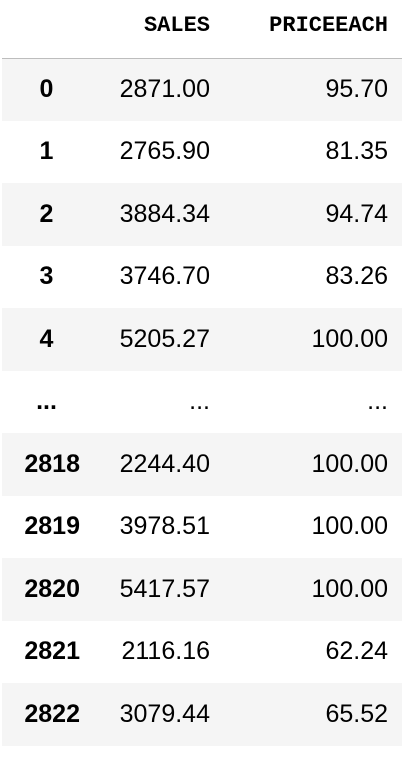 This screenshot has width=414, height=758. Describe the element at coordinates (52, 651) in the screenshot. I see `row-index: 2821` at that location.